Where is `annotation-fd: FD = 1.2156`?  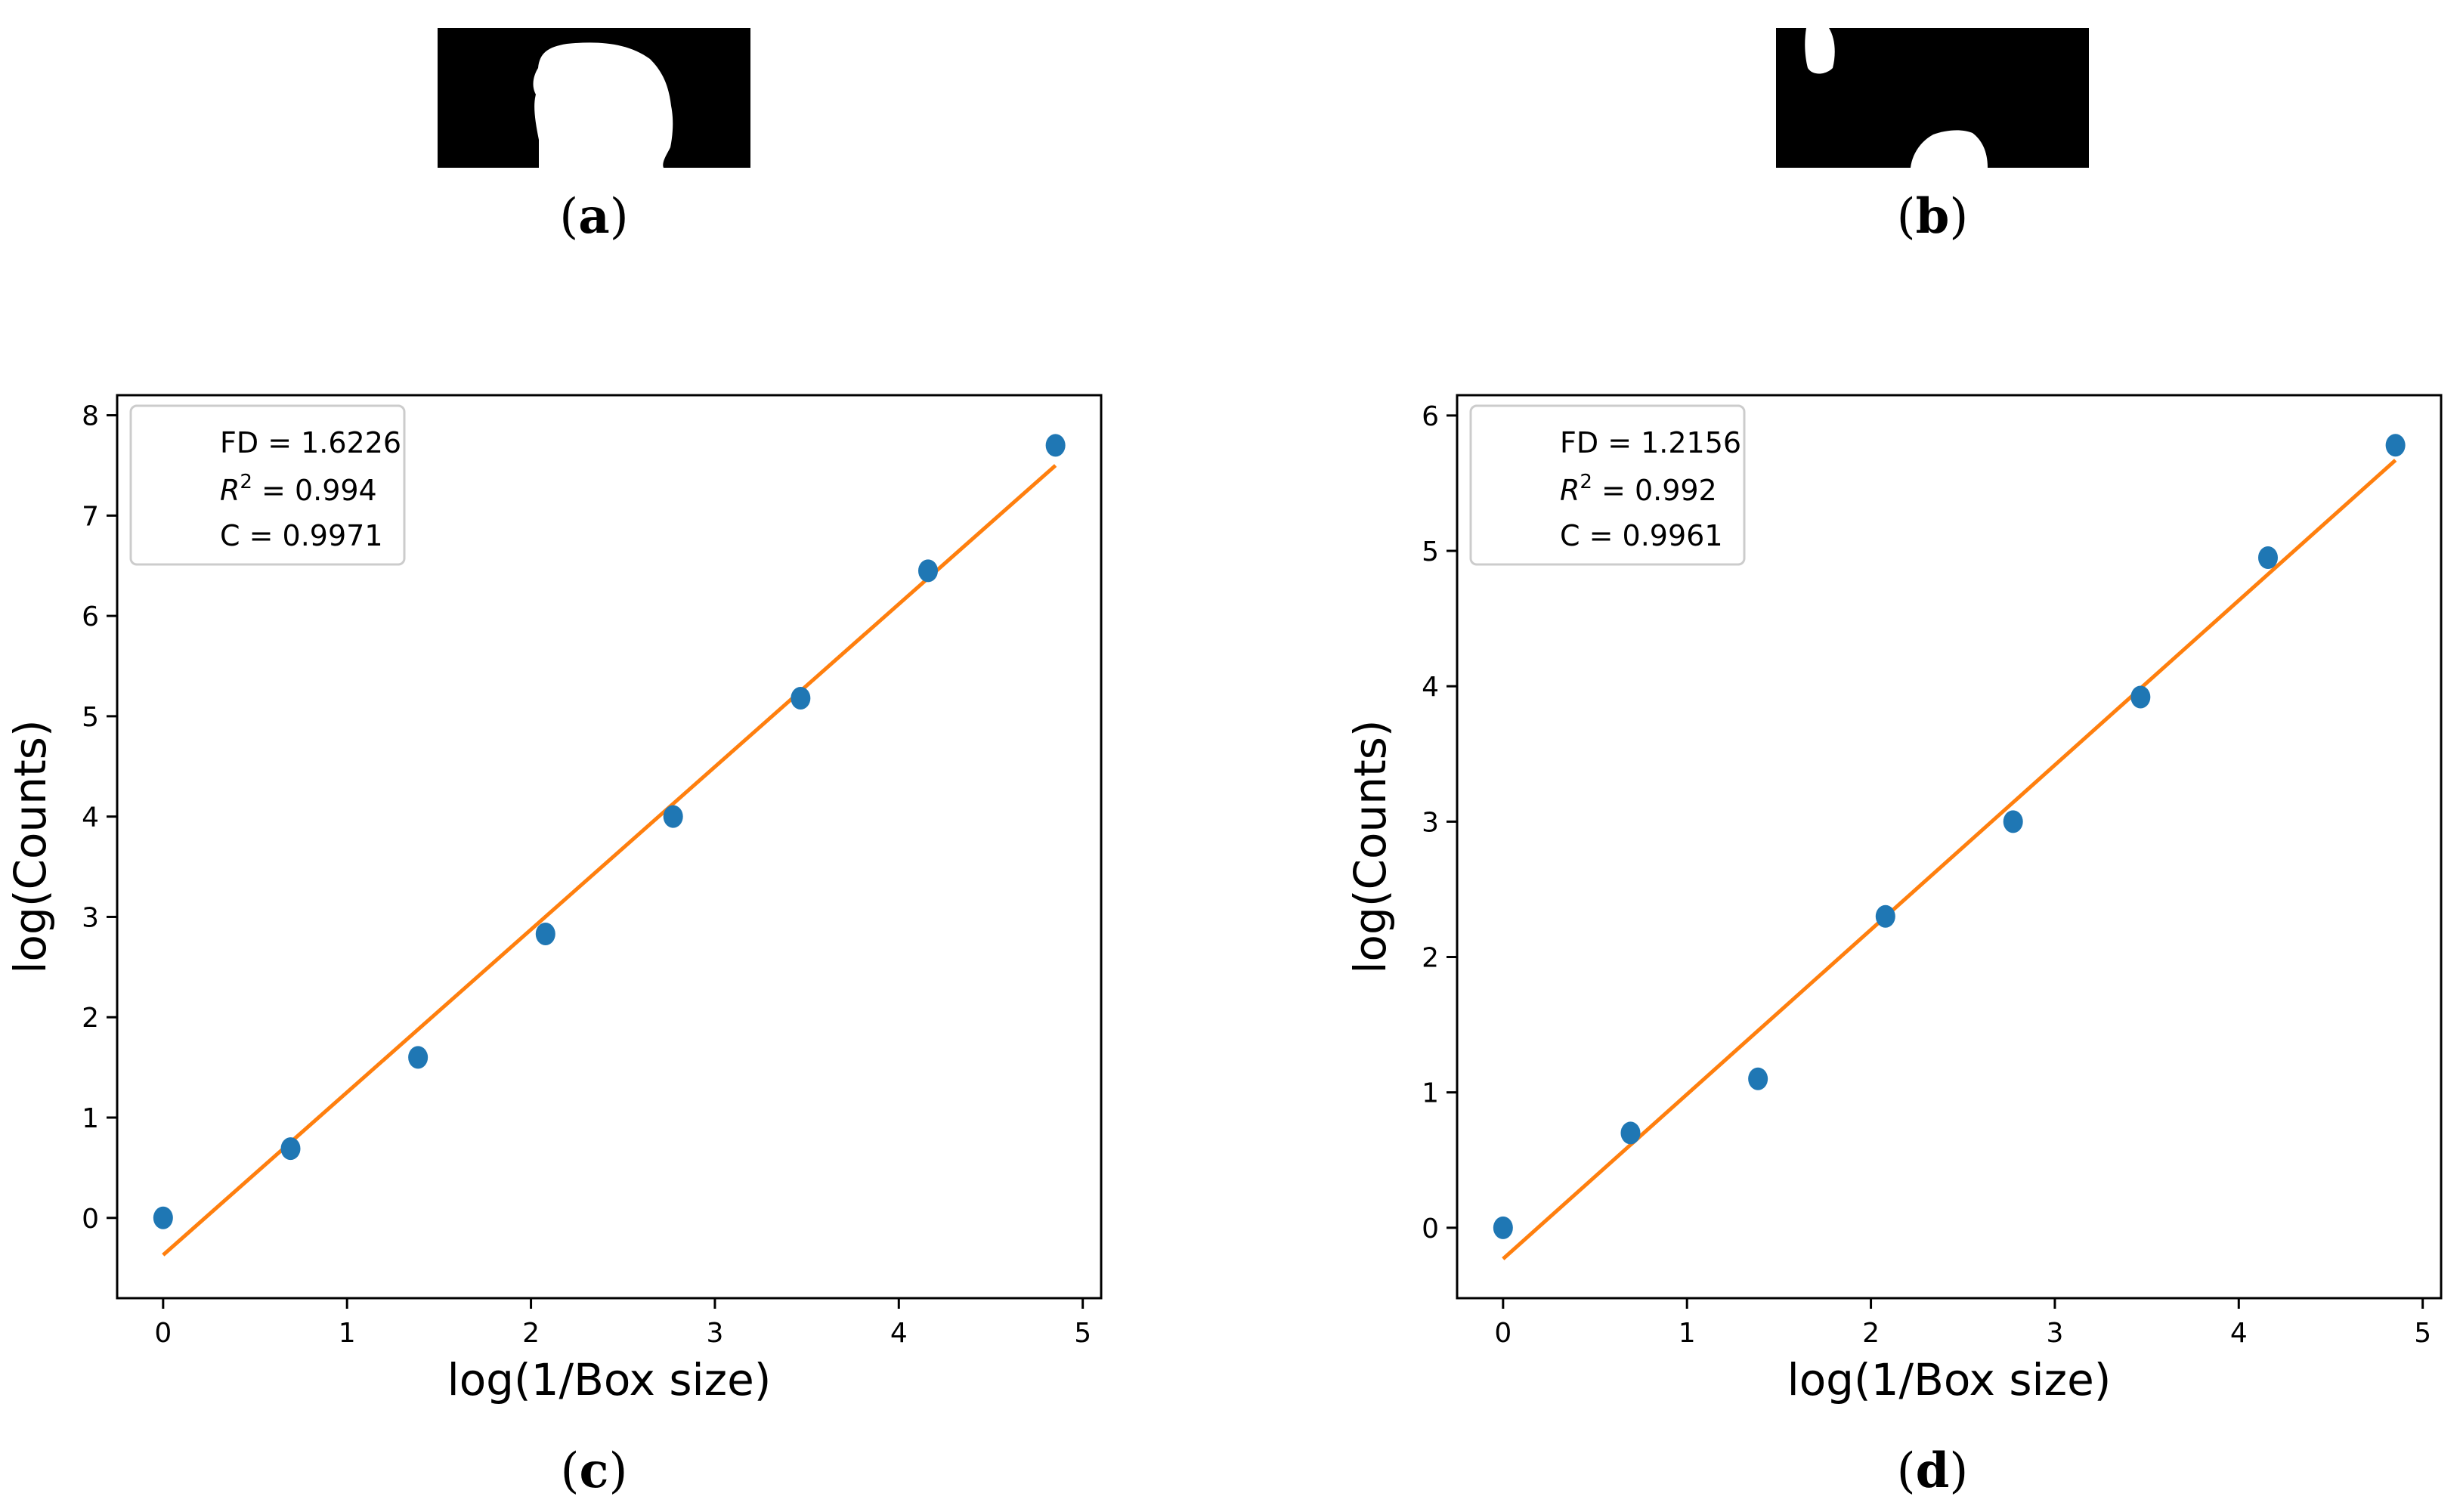
annotation-fd: FD = 1.2156 is located at coordinates (1650, 442).